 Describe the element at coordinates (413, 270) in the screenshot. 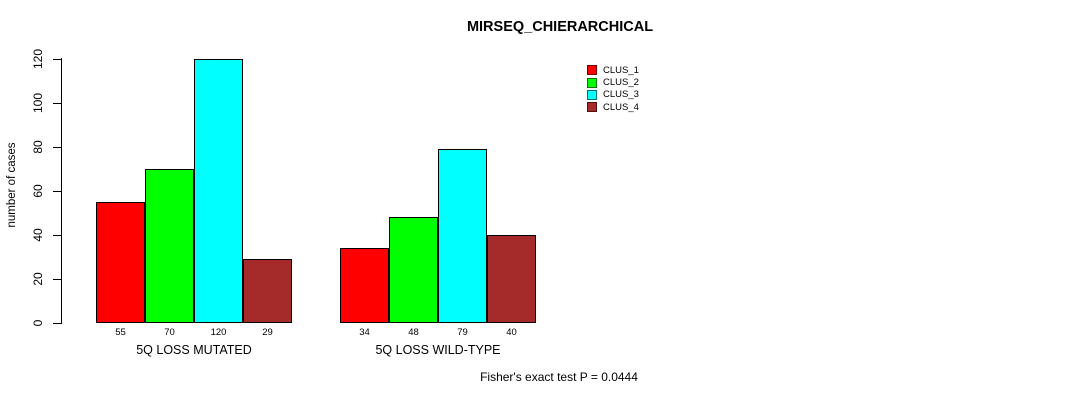

I see `bar-CLUS_2-group2` at that location.